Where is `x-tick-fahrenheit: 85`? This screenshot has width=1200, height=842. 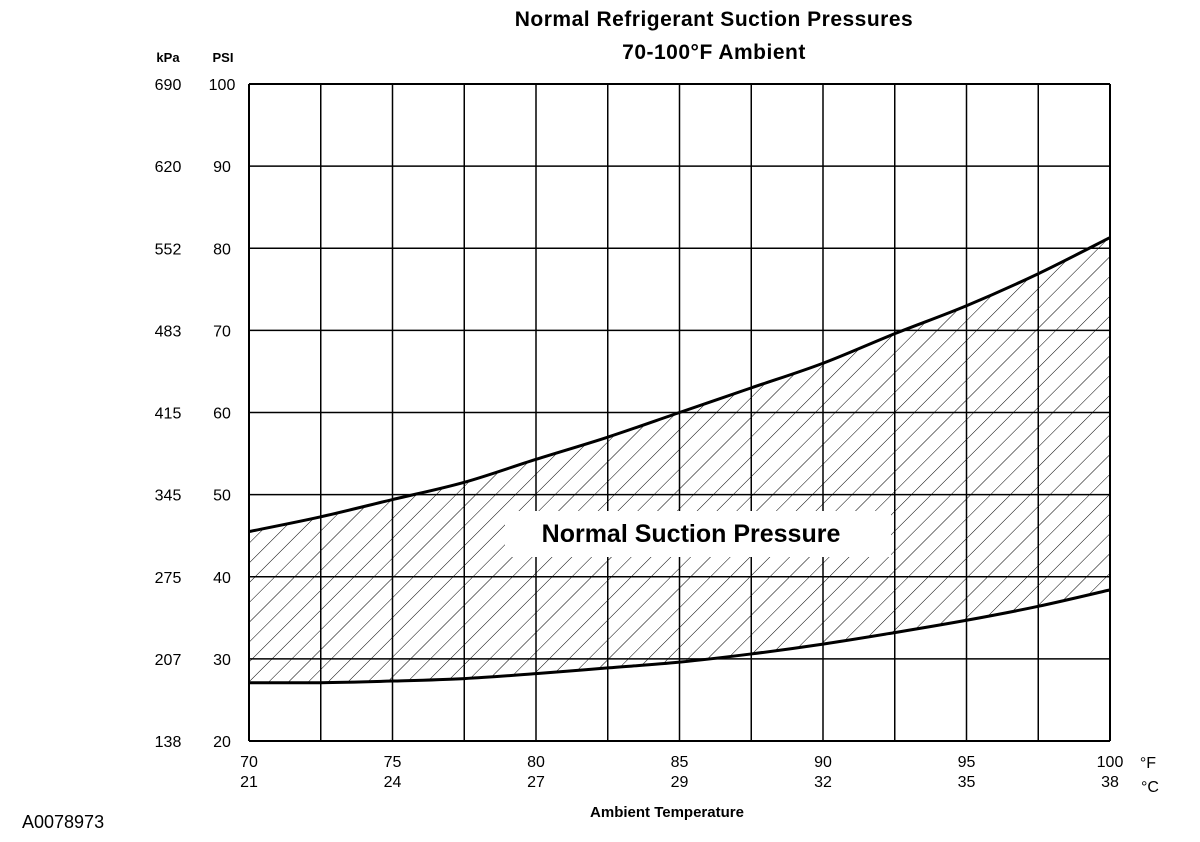
x-tick-fahrenheit: 85 is located at coordinates (680, 762).